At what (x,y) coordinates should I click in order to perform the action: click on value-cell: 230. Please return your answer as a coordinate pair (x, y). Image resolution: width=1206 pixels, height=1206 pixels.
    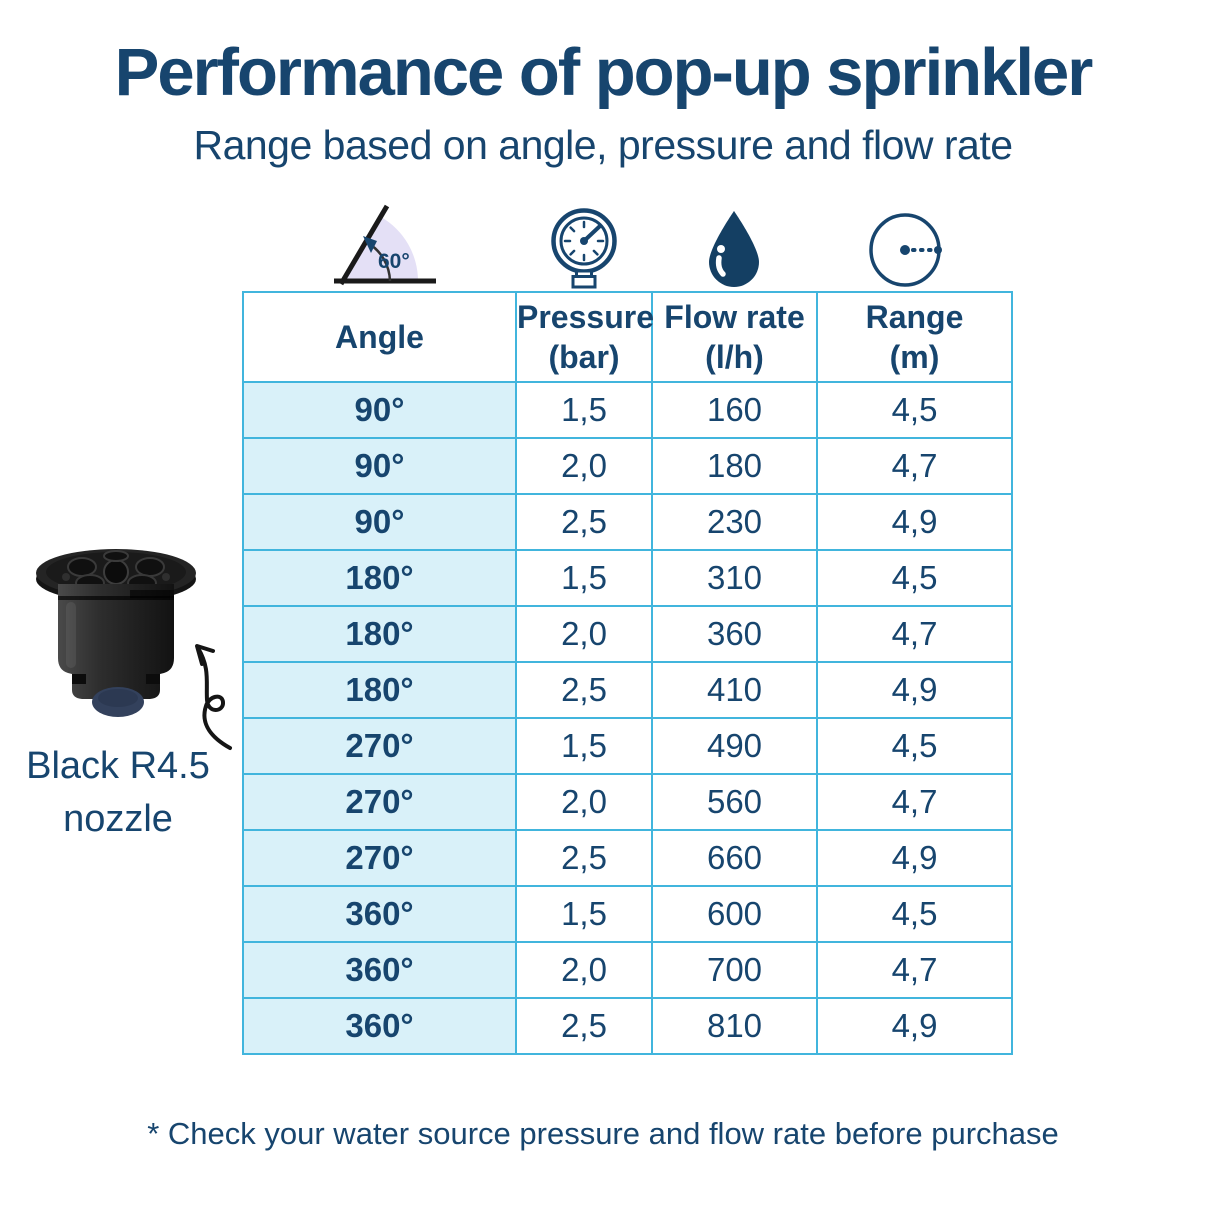
    Looking at the image, I should click on (734, 522).